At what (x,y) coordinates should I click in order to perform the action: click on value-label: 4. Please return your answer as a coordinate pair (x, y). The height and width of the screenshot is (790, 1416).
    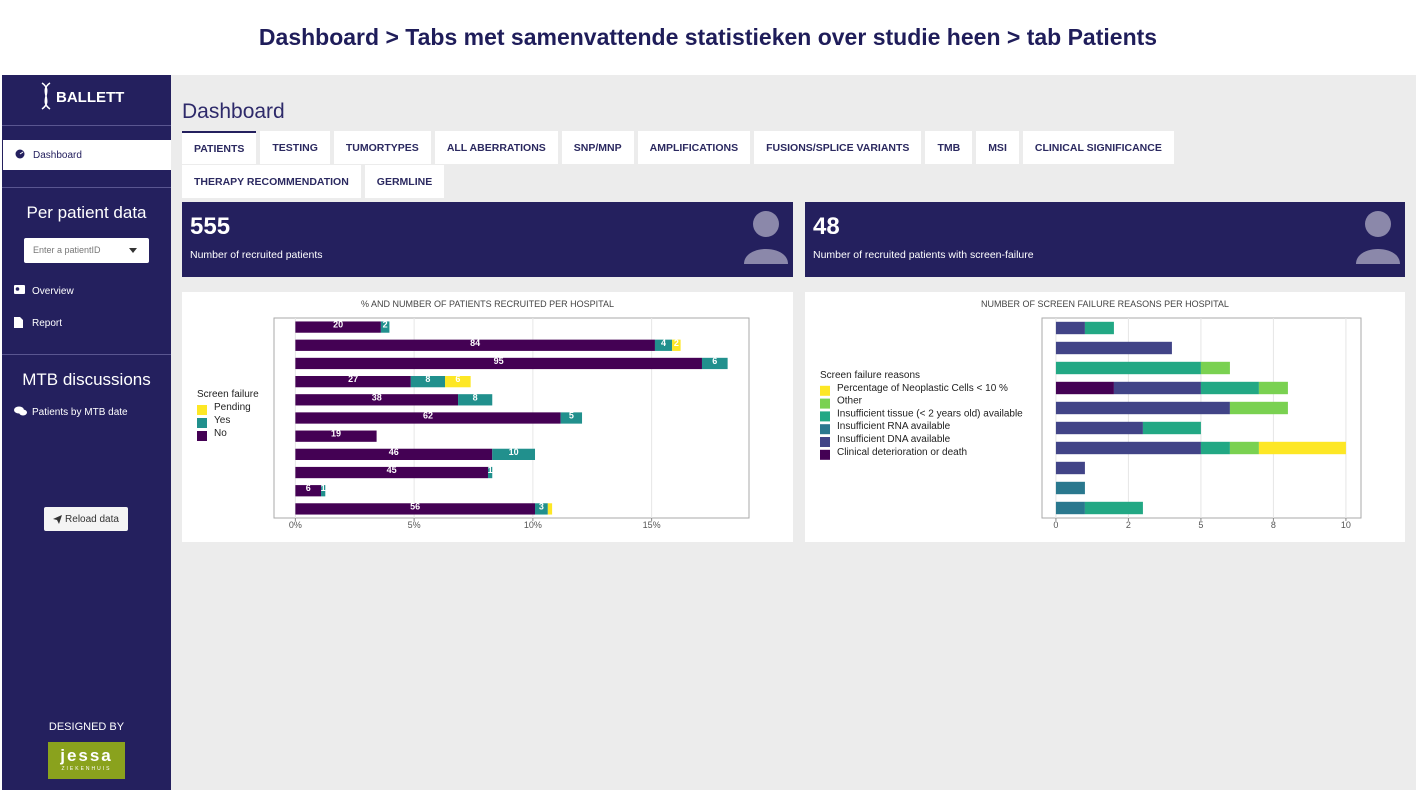
    Looking at the image, I should click on (663, 343).